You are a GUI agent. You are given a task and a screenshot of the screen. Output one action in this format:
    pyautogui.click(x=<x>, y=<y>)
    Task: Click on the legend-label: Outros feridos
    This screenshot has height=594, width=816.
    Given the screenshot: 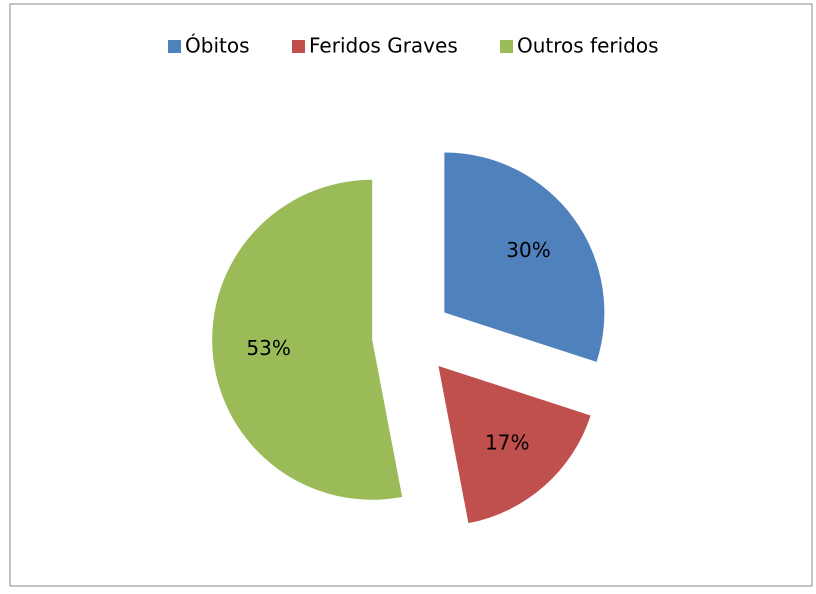 What is the action you would take?
    pyautogui.click(x=588, y=46)
    